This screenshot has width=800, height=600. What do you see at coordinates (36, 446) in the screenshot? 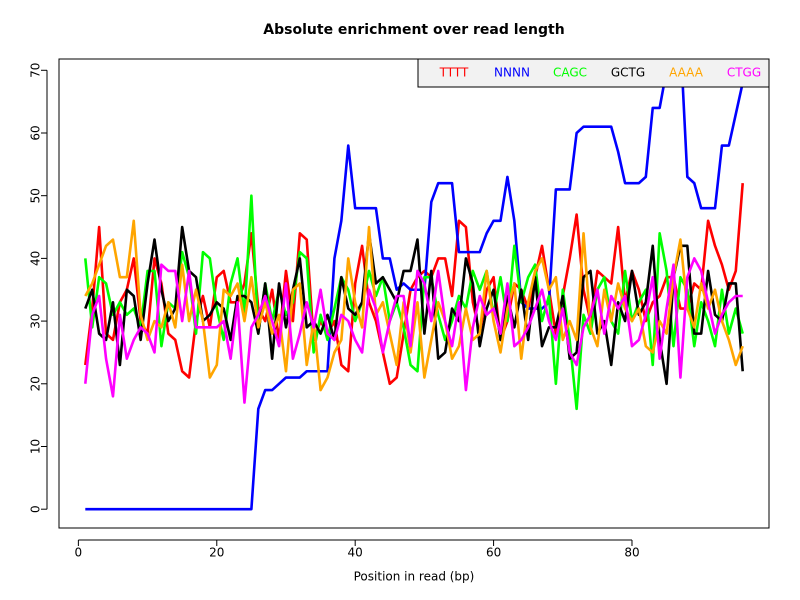
I see `y-tick-label: 10` at bounding box center [36, 446].